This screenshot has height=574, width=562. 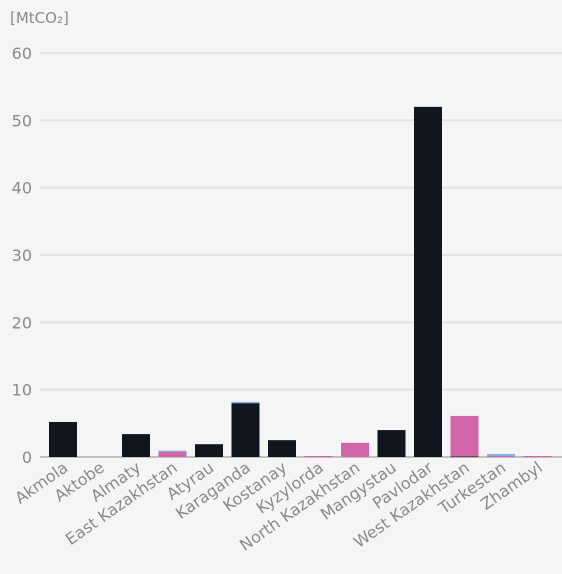 I want to click on y-tick-label: 0, so click(x=27, y=457).